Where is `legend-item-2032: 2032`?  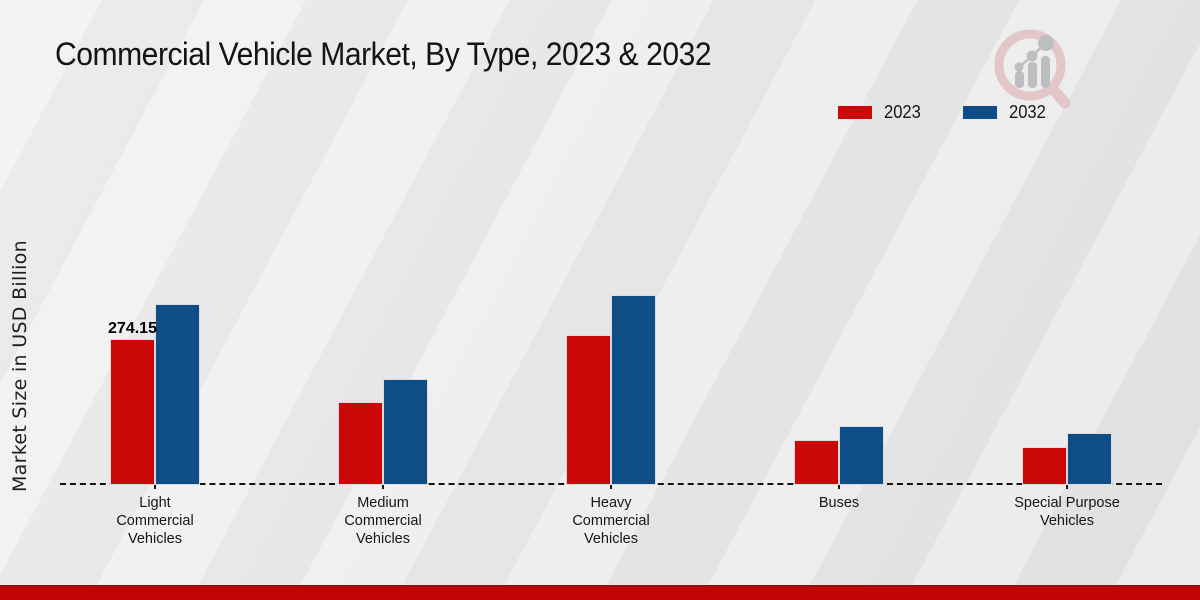 legend-item-2032: 2032 is located at coordinates (1005, 112).